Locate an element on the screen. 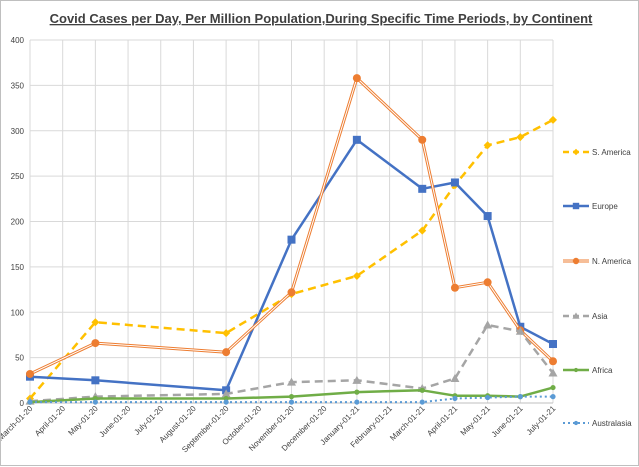  legend-item-europe: Europe is located at coordinates (590, 206).